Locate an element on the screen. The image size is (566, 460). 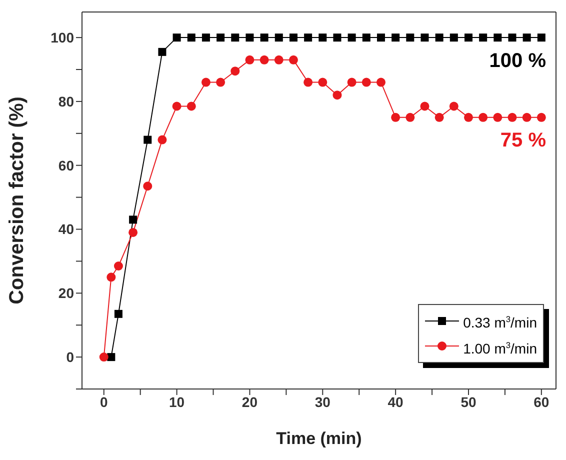
y-tick-label: 60 is located at coordinates (66, 165).